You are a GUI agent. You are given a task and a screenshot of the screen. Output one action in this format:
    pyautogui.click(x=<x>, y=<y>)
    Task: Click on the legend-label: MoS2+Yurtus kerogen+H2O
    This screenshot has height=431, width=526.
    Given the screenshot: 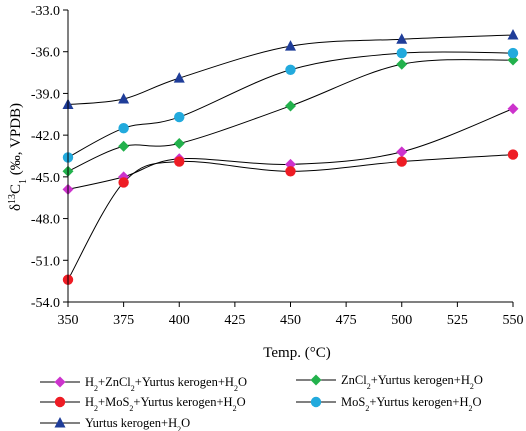 What is the action you would take?
    pyautogui.click(x=411, y=404)
    